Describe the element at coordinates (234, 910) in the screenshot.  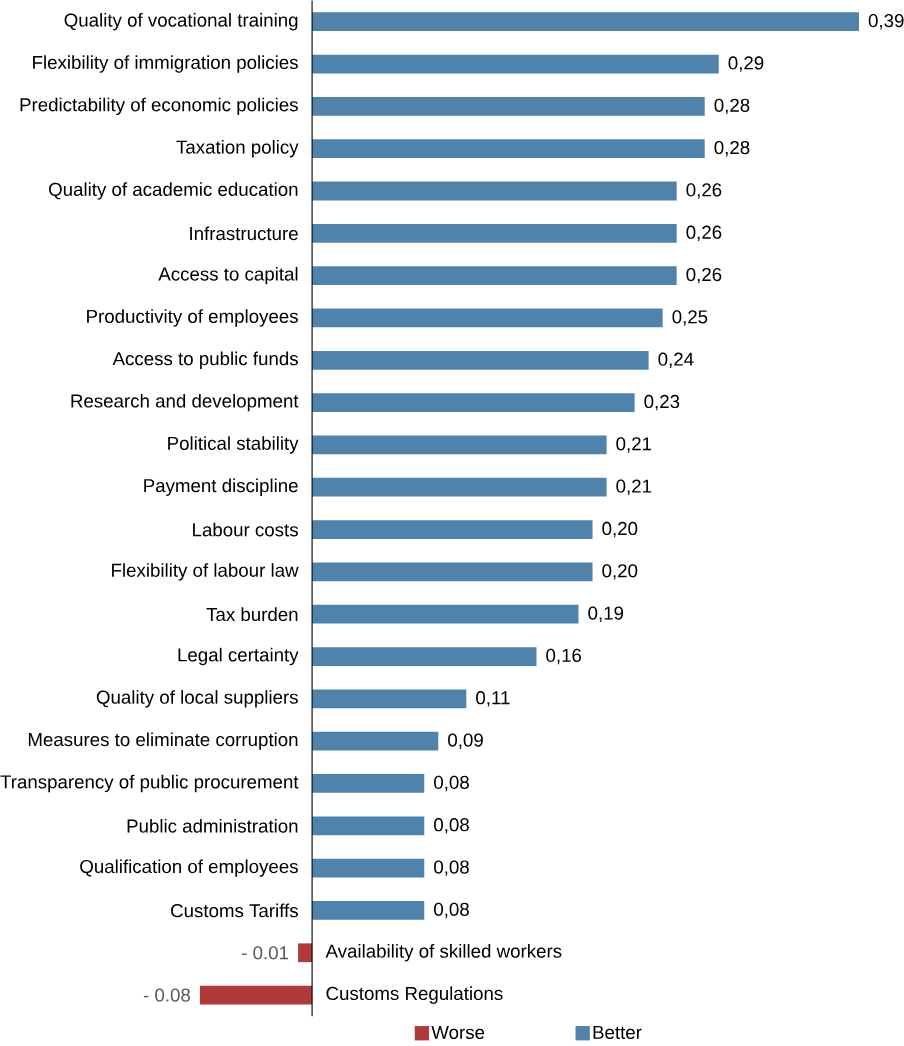
I see `y-tick-label: Customs Tariffs` at that location.